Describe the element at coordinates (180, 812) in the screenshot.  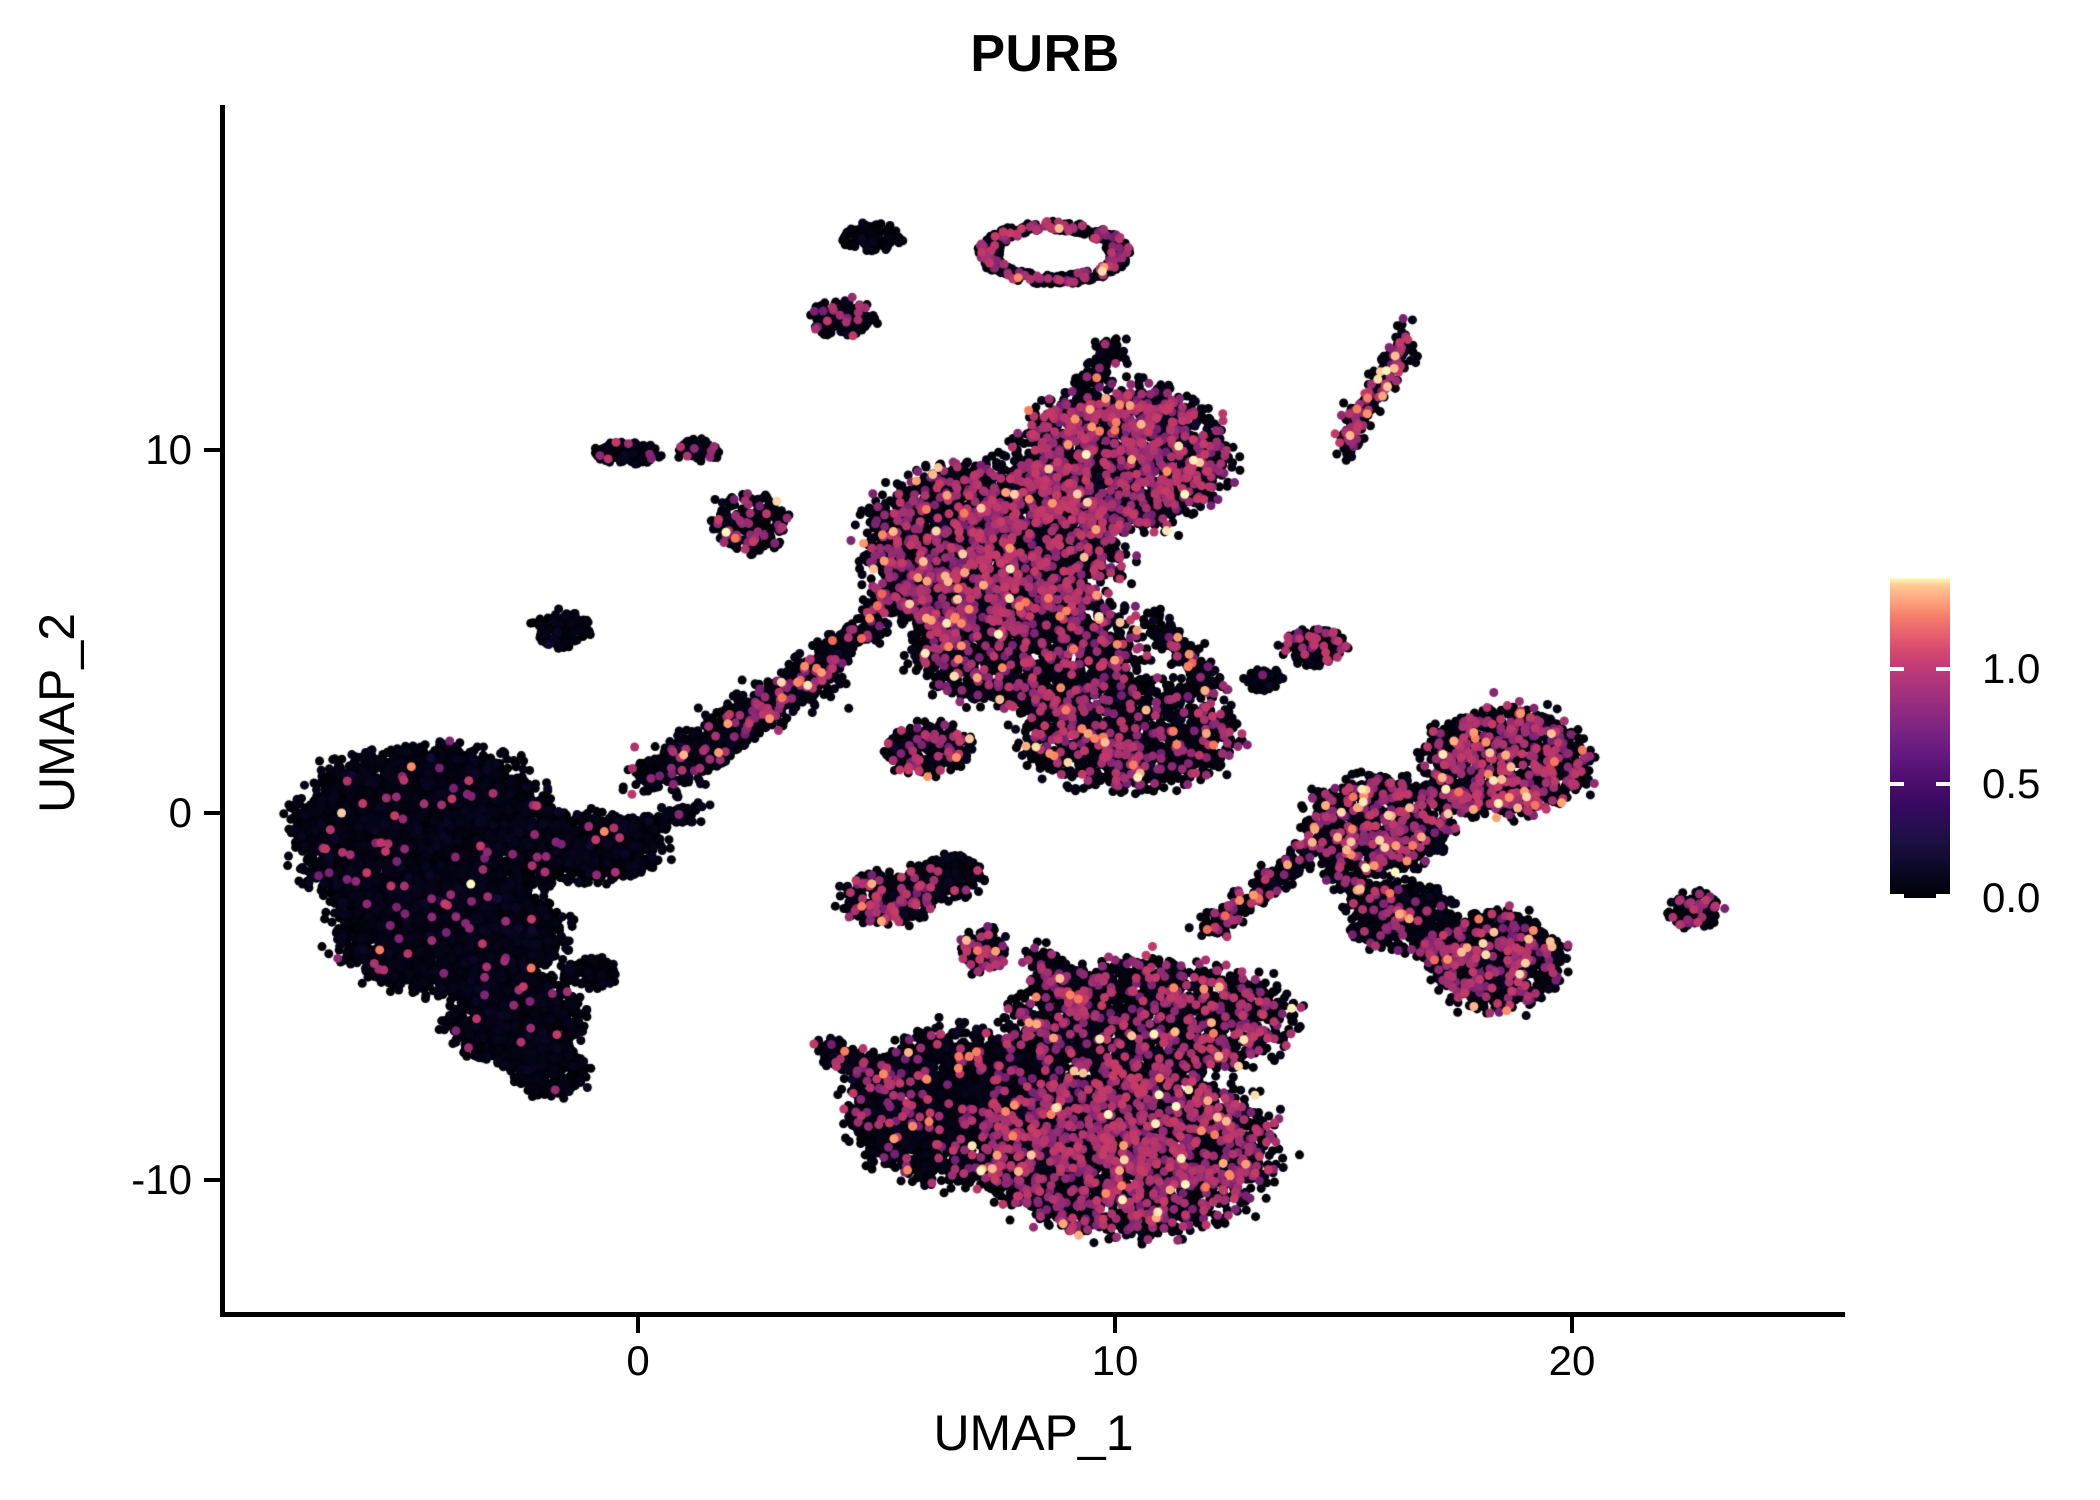
I see `y-tick-label: 0` at that location.